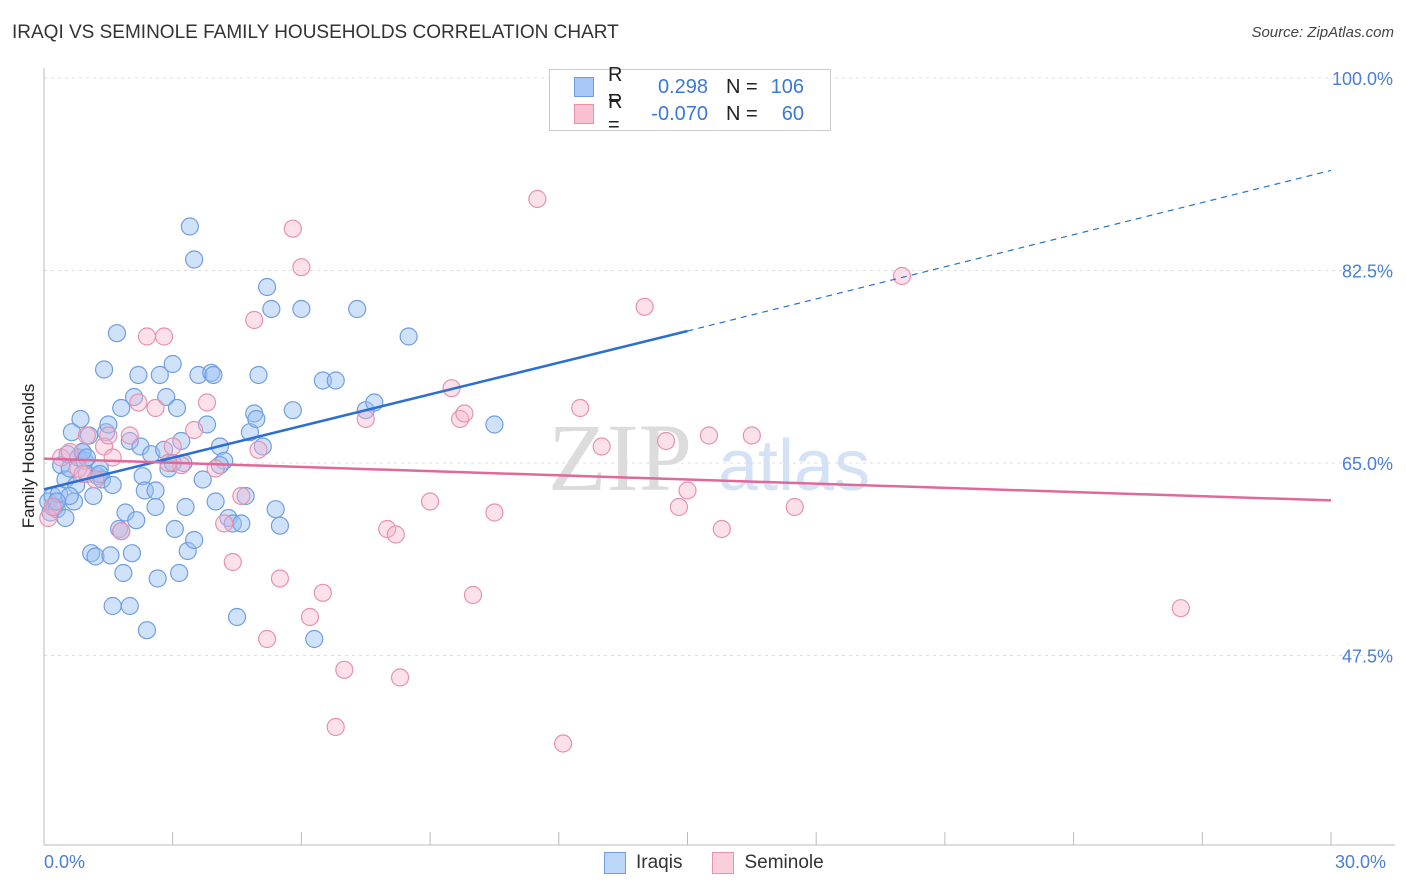 The width and height of the screenshot is (1406, 892). I want to click on x-tick-min: 0.0%, so click(65, 862).